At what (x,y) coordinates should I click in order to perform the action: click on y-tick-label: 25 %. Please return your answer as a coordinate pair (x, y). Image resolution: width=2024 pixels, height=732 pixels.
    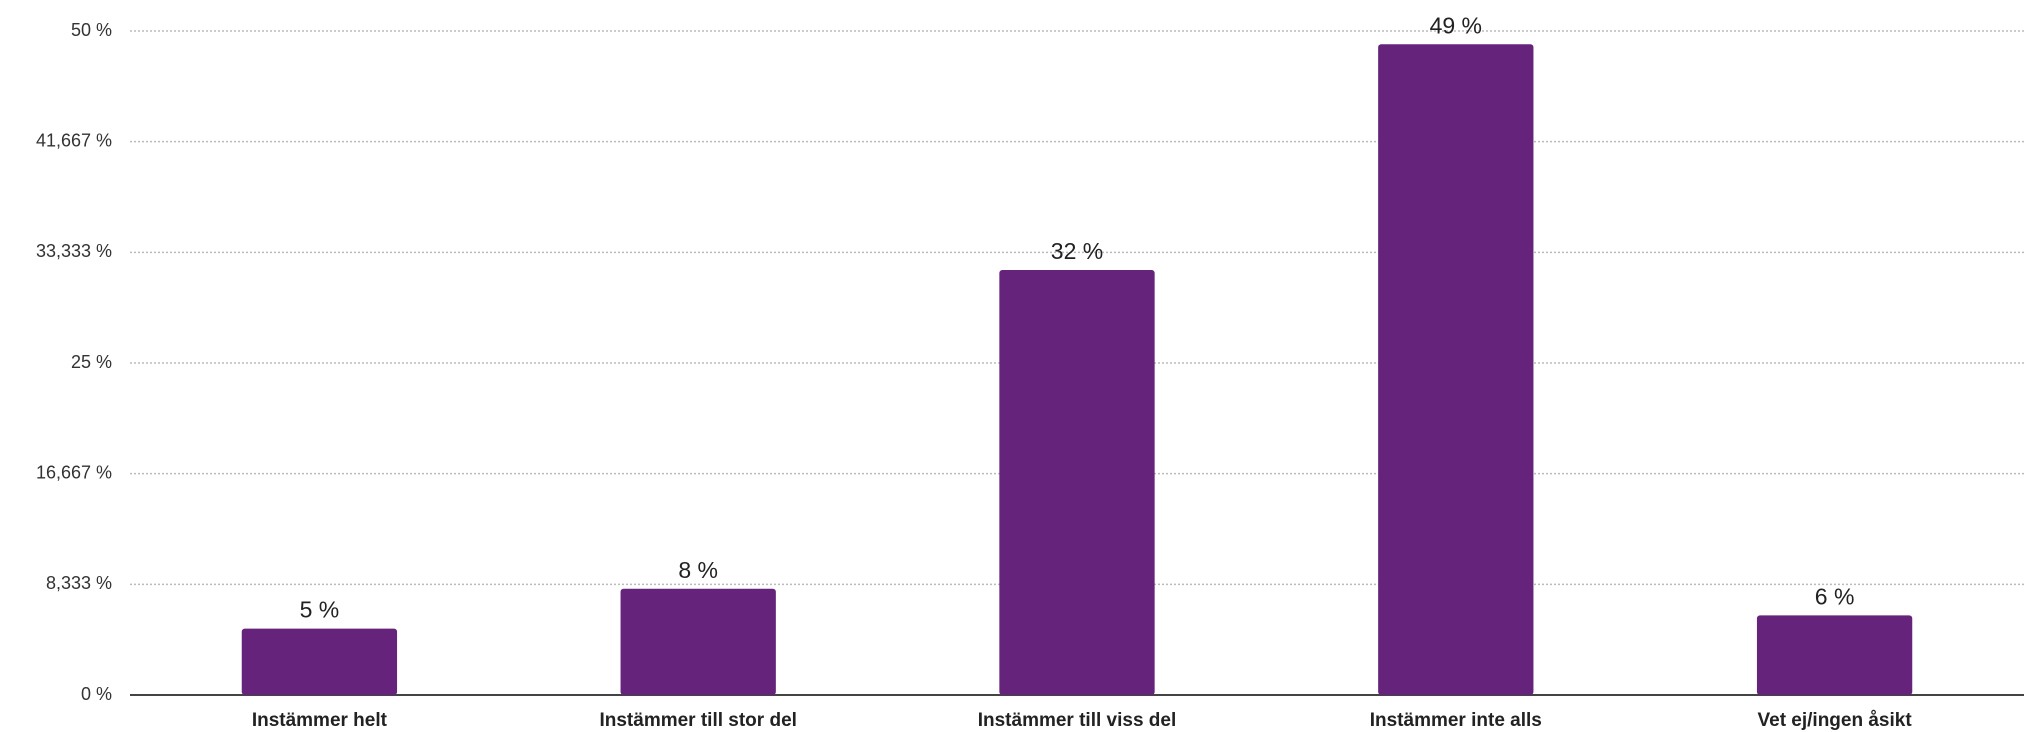
    Looking at the image, I should click on (91, 362).